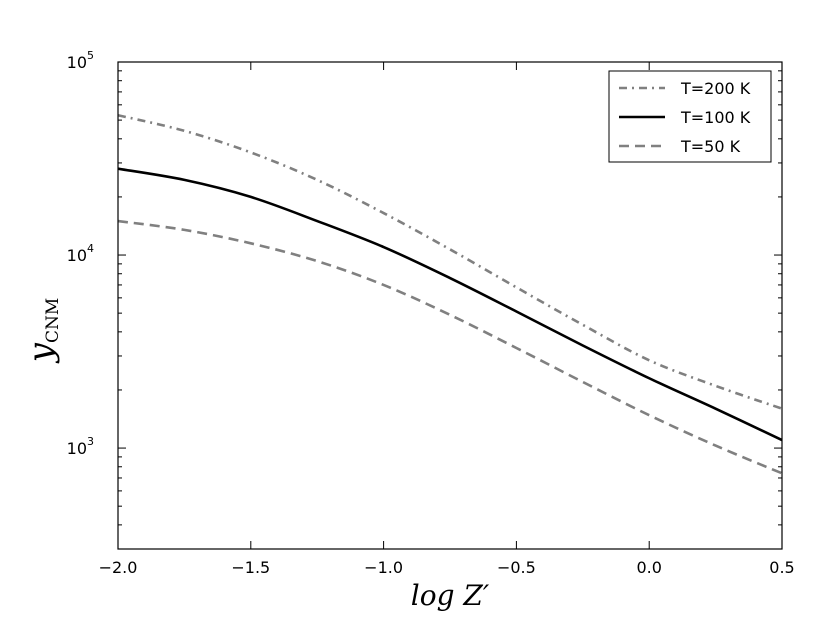 The image size is (830, 626). What do you see at coordinates (53, 320) in the screenshot?
I see `y-axis-label-subscript: CNM` at bounding box center [53, 320].